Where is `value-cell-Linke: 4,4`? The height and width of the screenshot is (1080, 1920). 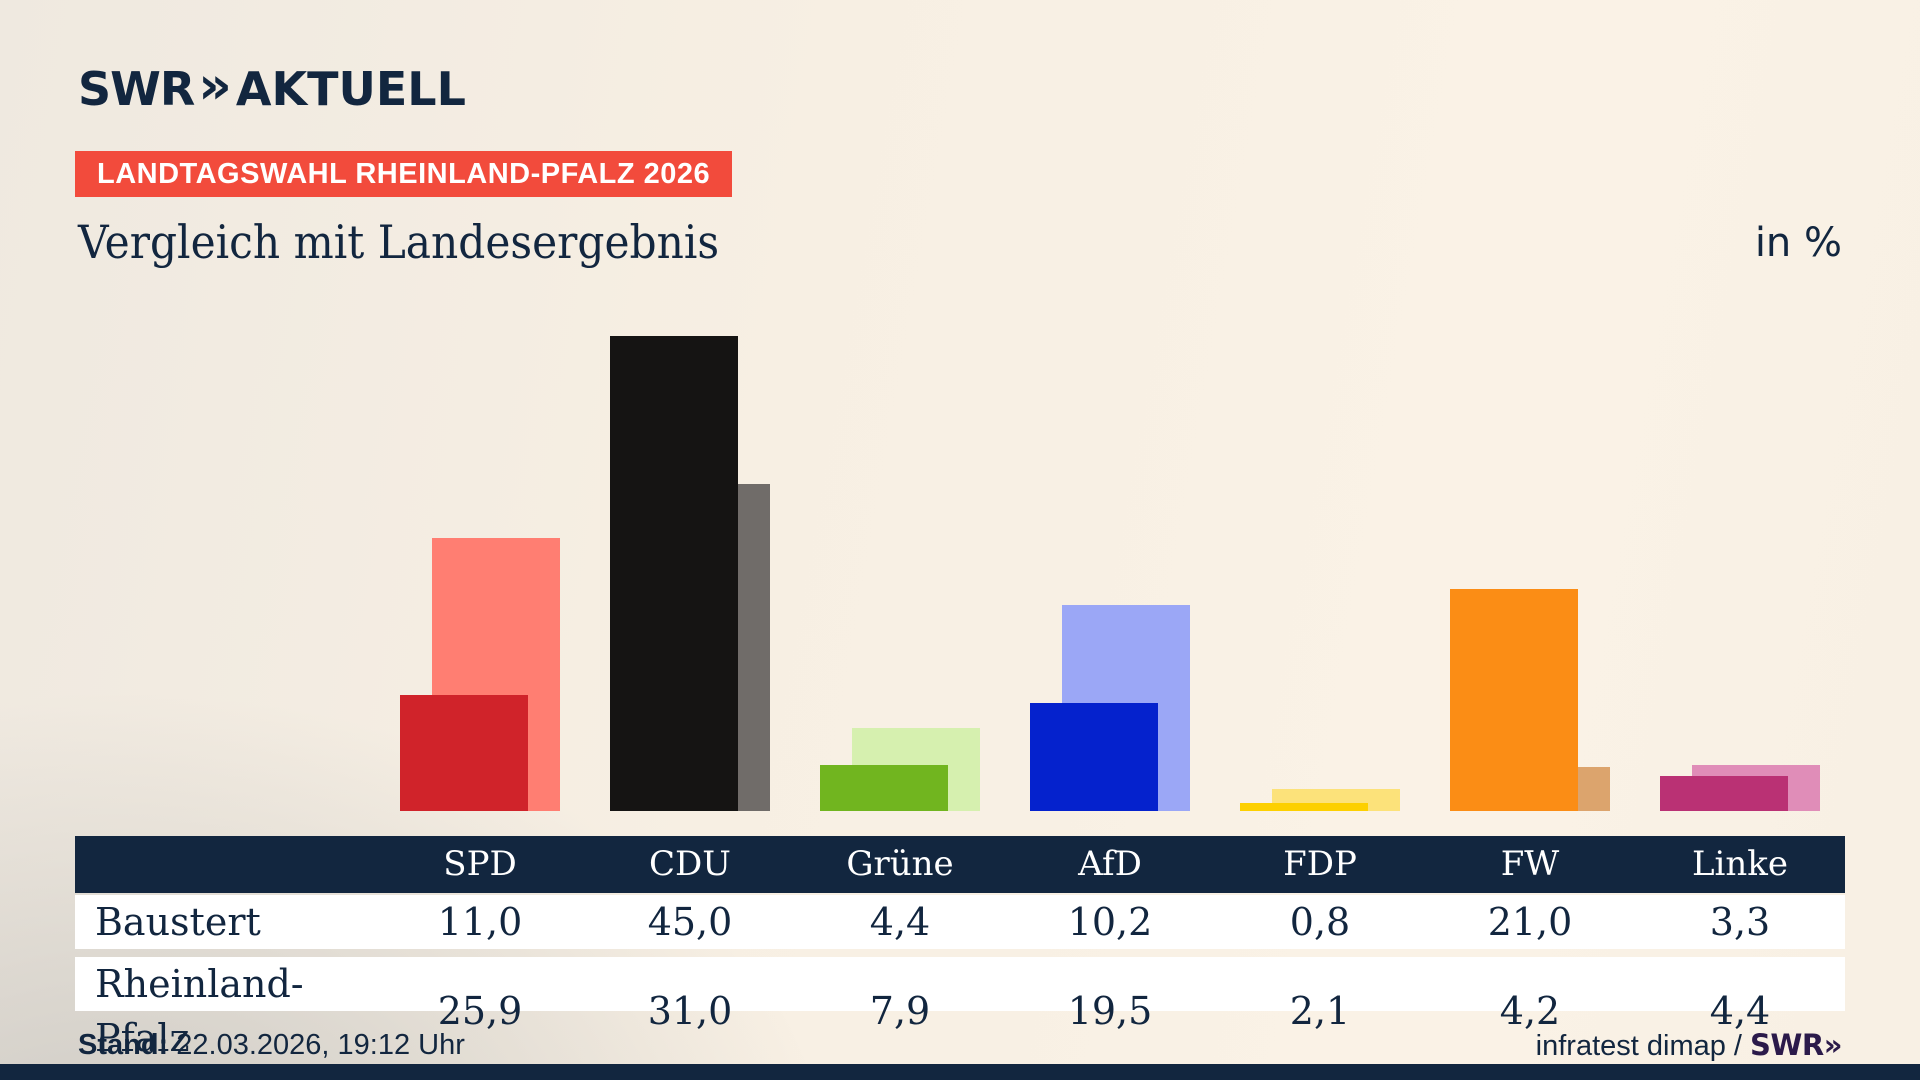 value-cell-Linke: 4,4 is located at coordinates (1740, 1011).